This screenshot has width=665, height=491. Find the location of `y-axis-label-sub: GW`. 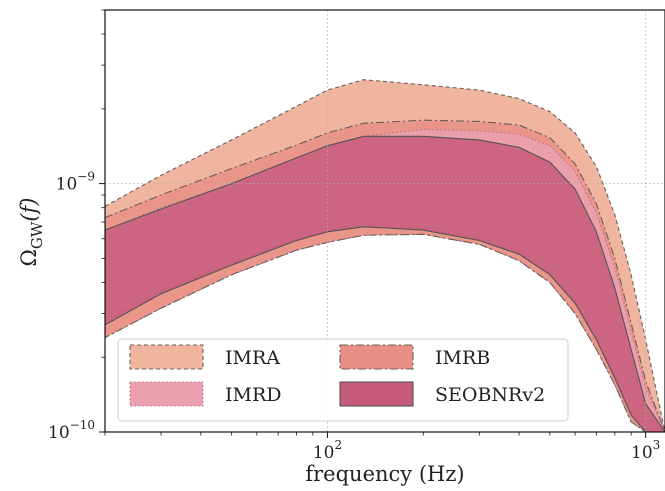

y-axis-label-sub: GW is located at coordinates (37, 235).